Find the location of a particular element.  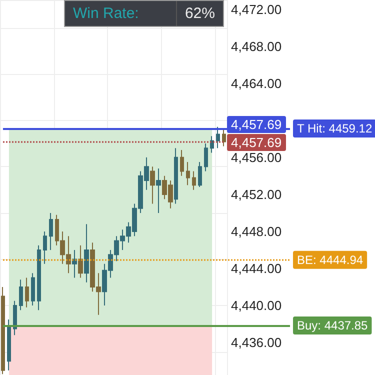

annotation: 62% is located at coordinates (199, 13).